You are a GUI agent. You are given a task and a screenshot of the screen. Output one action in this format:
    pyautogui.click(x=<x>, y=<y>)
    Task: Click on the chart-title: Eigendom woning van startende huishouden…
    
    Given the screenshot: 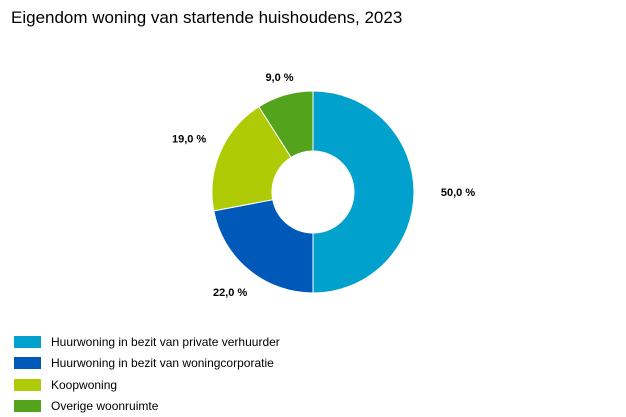 What is the action you would take?
    pyautogui.click(x=207, y=17)
    